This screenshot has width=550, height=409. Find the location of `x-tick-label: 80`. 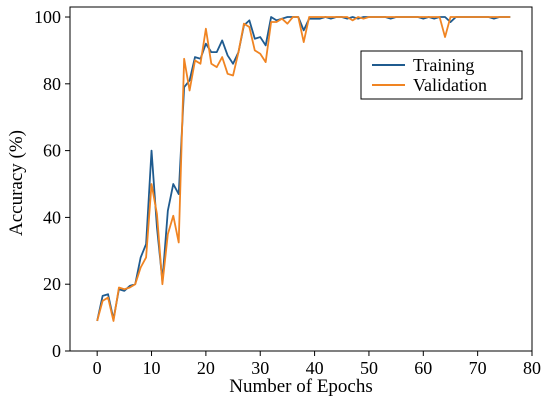

x-tick-label: 80 is located at coordinates (532, 368).